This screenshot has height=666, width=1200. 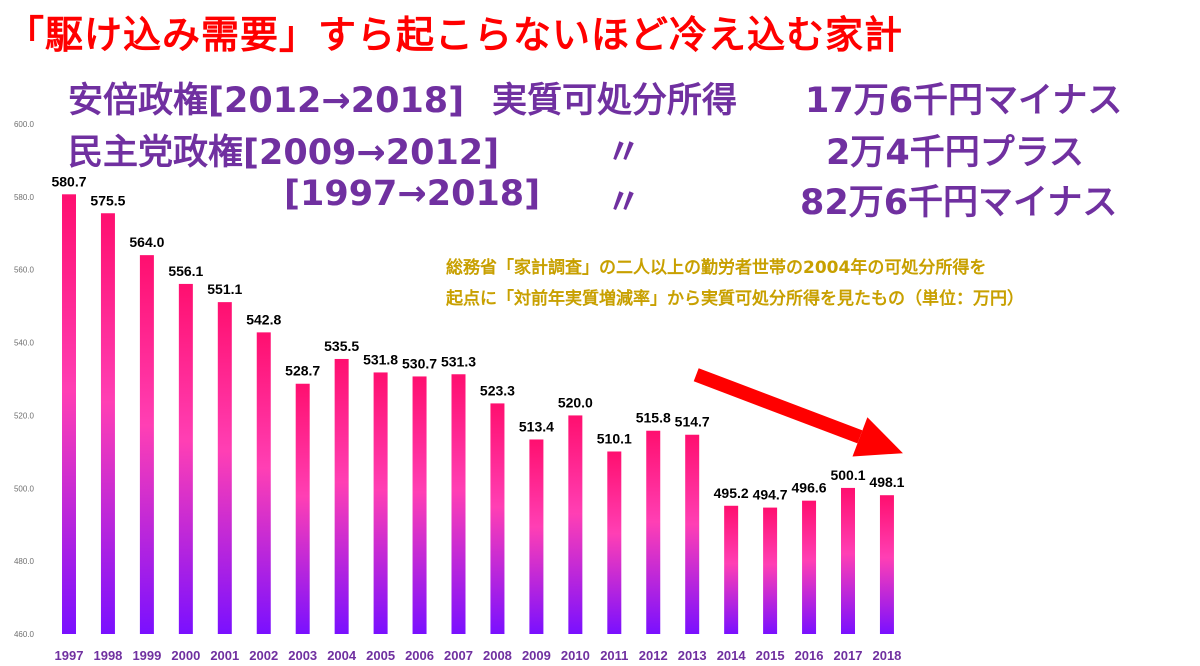 What do you see at coordinates (24, 270) in the screenshot?
I see `y-tick-label: 560.0` at bounding box center [24, 270].